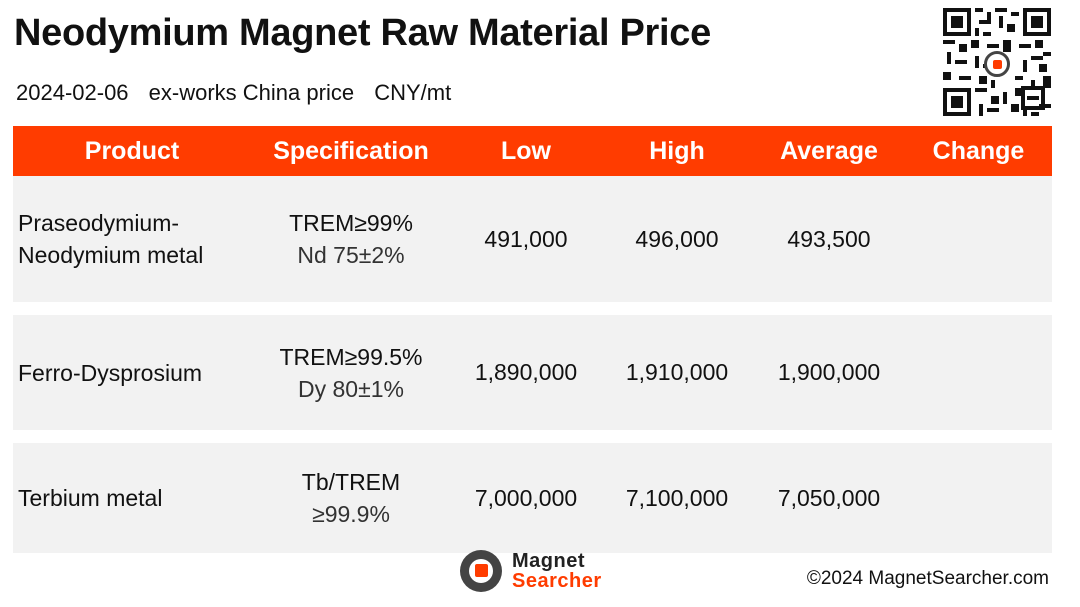 Image resolution: width=1080 pixels, height=607 pixels. Describe the element at coordinates (829, 238) in the screenshot. I see `average-price: 493,500` at that location.